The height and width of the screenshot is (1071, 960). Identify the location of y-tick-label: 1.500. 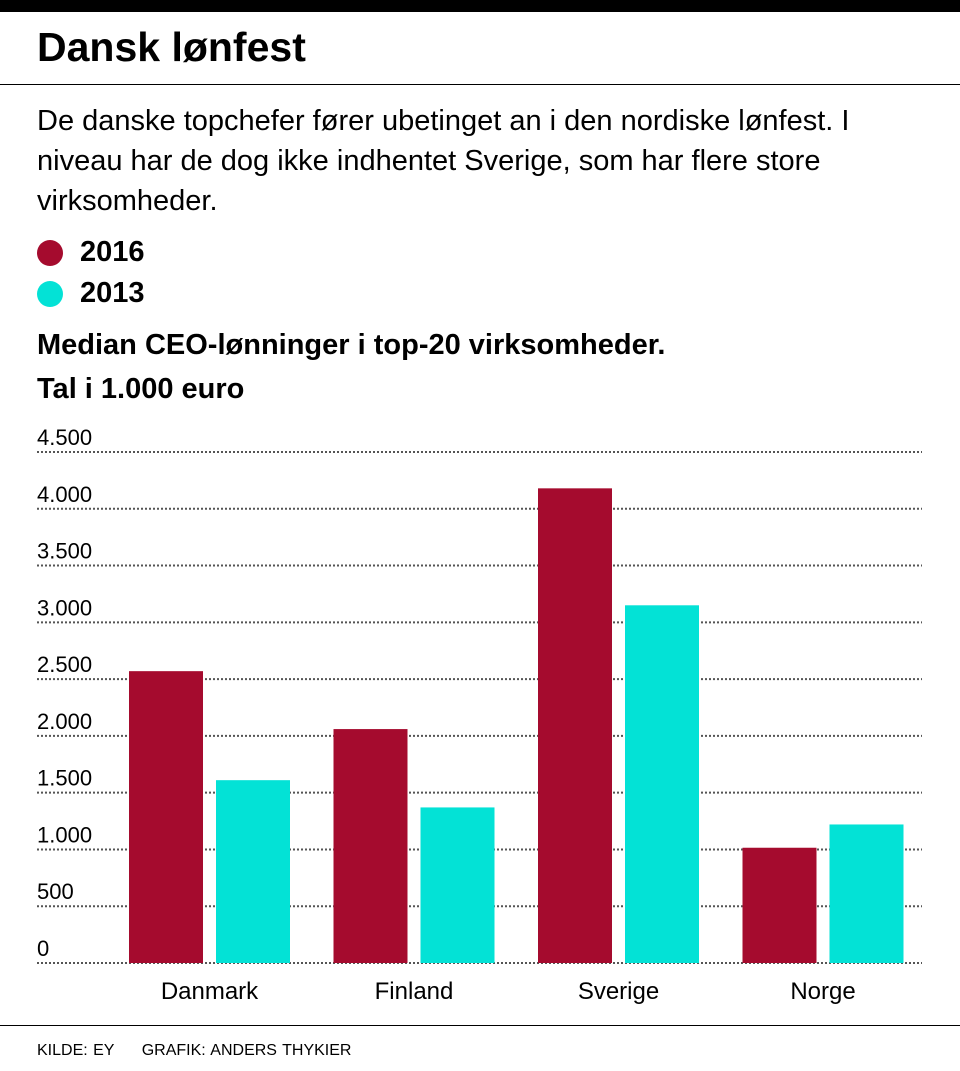
(64, 778).